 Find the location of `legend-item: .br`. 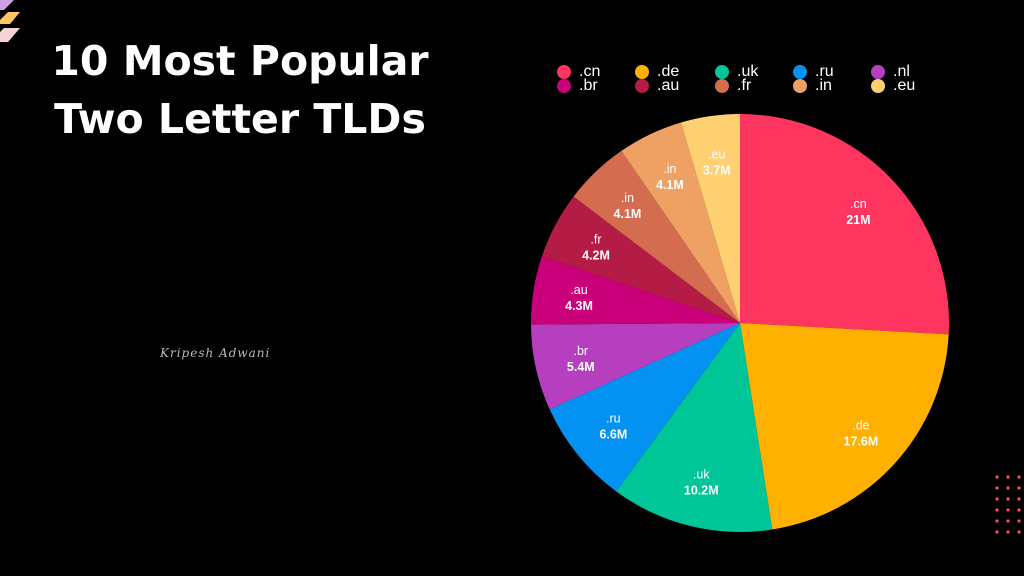

legend-item: .br is located at coordinates (577, 86).